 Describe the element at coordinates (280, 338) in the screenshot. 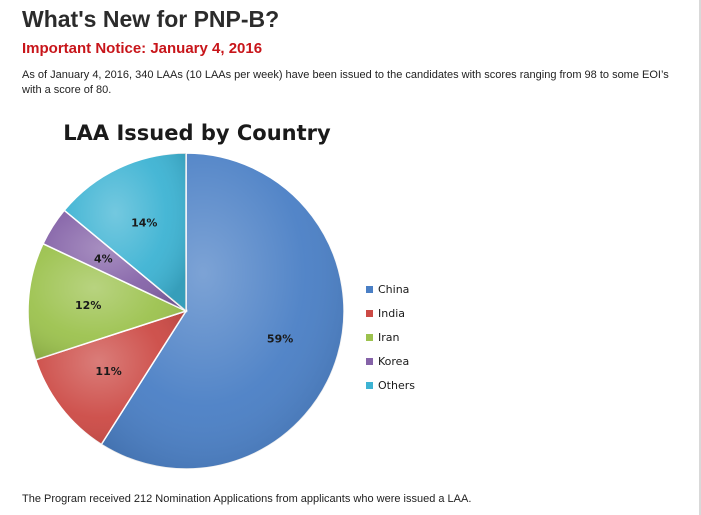

I see `slice-label-china: 59%` at that location.